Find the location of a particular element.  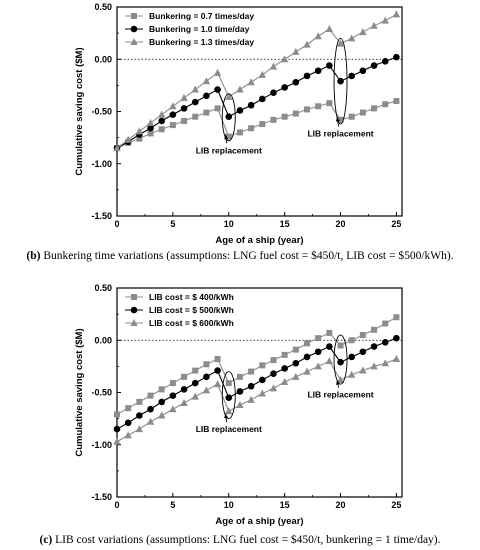

chart-c-y-tick-label: -1.00 is located at coordinates (101, 445).